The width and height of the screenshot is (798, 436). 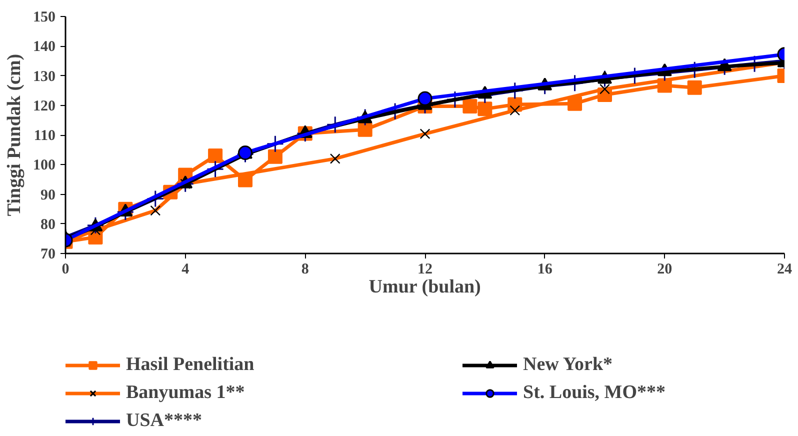 I want to click on y-tick-label: 100, so click(x=44, y=166).